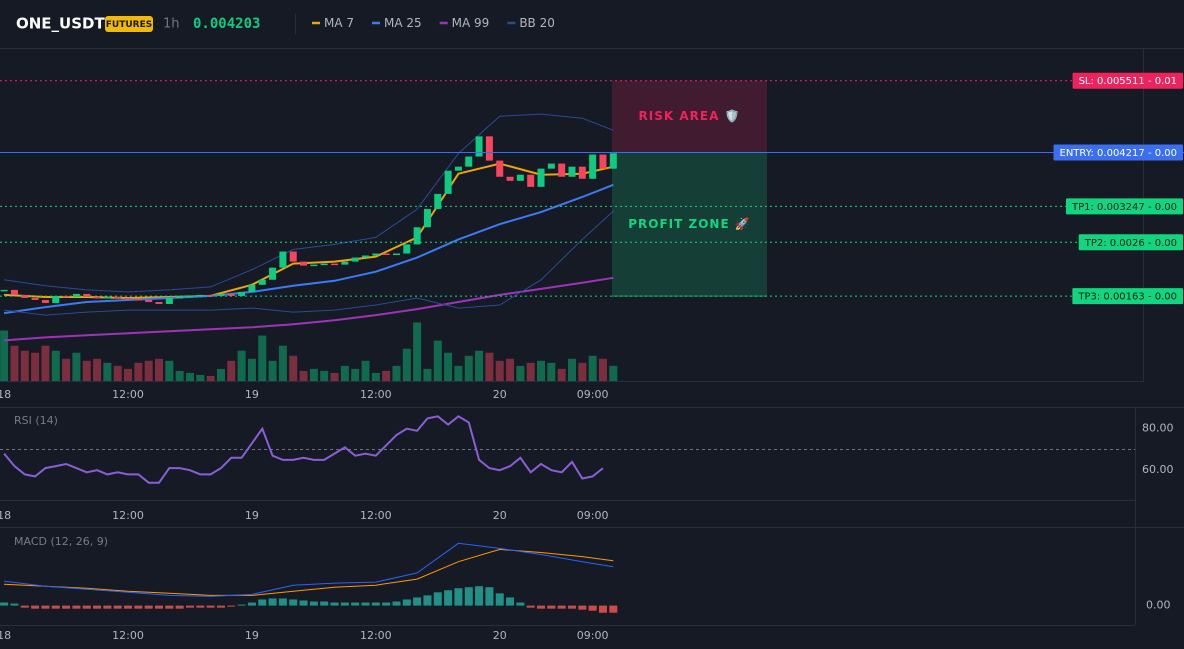  What do you see at coordinates (309, 263) in the screenshot?
I see `indicator-line` at bounding box center [309, 263].